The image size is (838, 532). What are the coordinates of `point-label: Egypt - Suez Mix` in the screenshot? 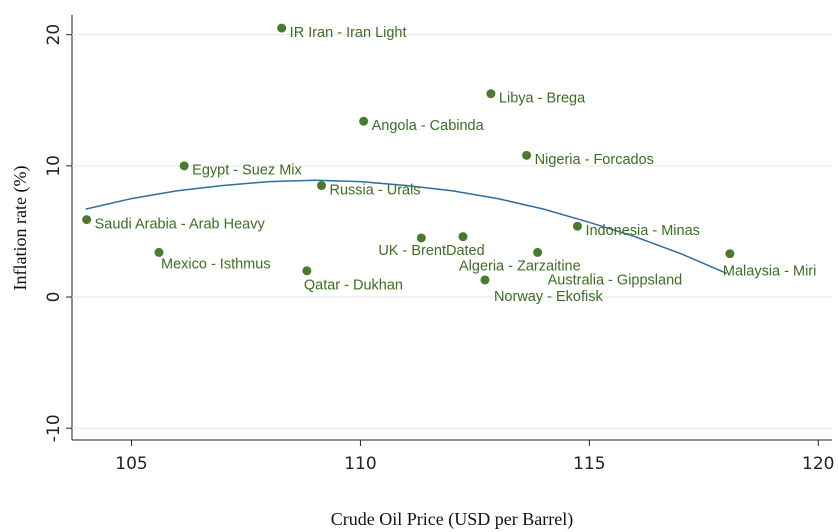 It's located at (247, 171).